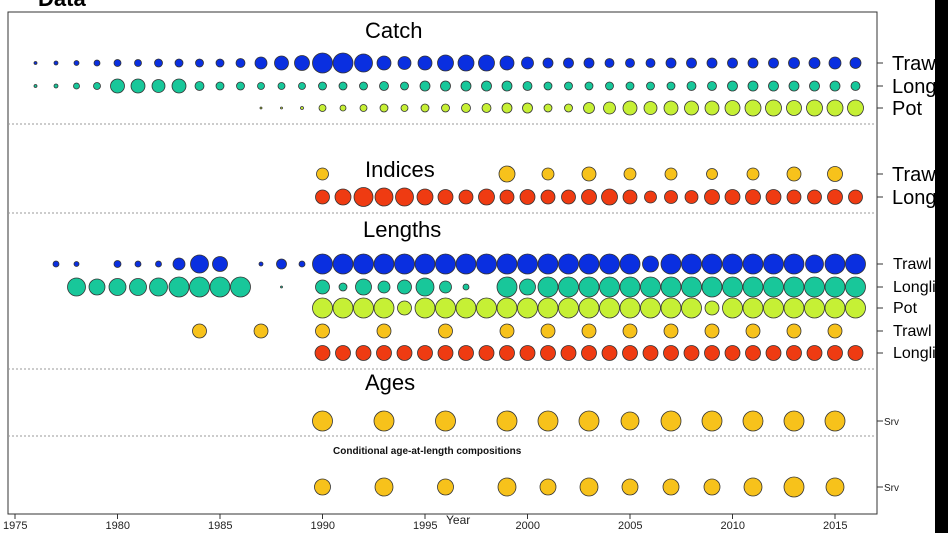 This screenshot has height=533, width=948. What do you see at coordinates (445, 197) in the screenshot?
I see `bubble-indices-1-1996` at bounding box center [445, 197].